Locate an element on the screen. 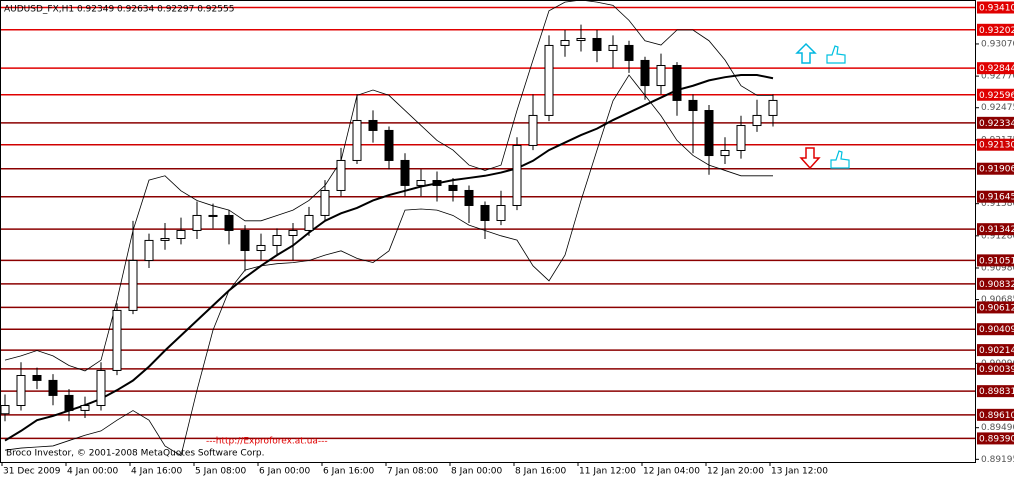  up-arrow-icon is located at coordinates (806, 53).